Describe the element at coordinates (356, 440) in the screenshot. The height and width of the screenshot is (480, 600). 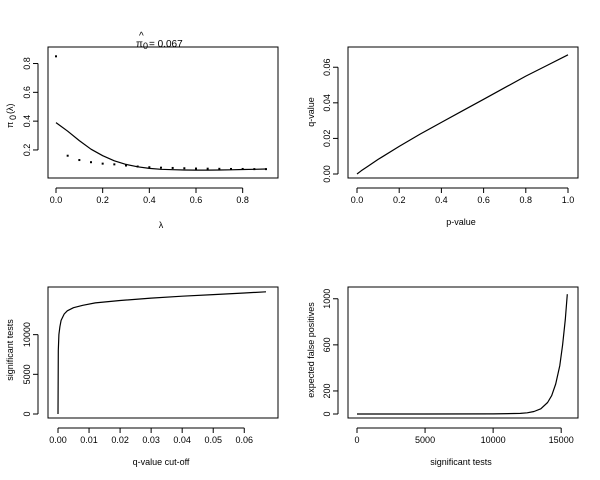
I see `false-positives-x-tick-label: 0` at that location.